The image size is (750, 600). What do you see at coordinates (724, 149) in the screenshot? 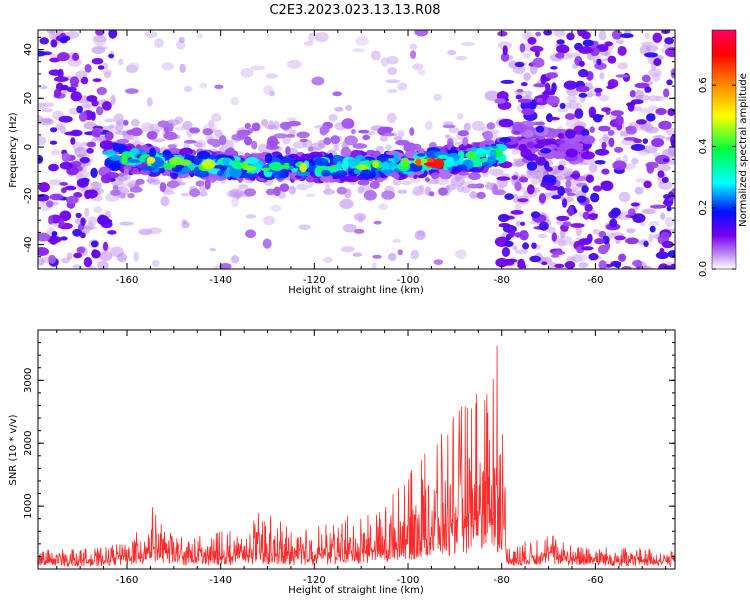
I see `colorbar-gradient` at bounding box center [724, 149].